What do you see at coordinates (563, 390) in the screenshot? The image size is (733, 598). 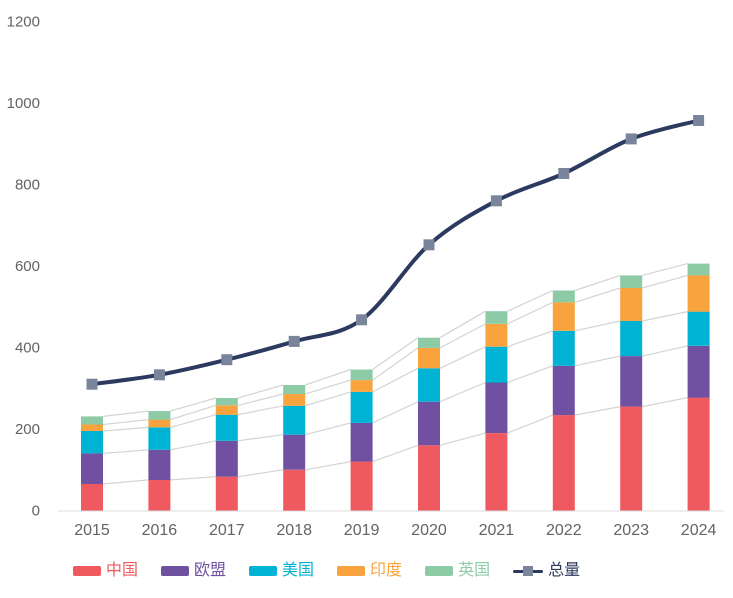 I see `bar-segment-欧盟-2022` at bounding box center [563, 390].